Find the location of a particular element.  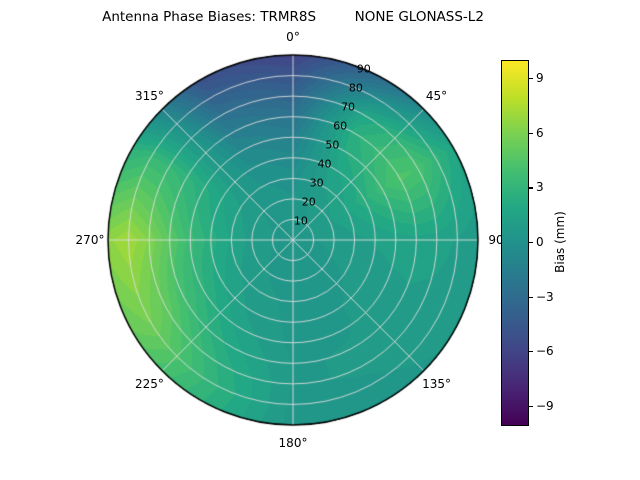

colorbar-tick-label: −6 is located at coordinates (545, 351).